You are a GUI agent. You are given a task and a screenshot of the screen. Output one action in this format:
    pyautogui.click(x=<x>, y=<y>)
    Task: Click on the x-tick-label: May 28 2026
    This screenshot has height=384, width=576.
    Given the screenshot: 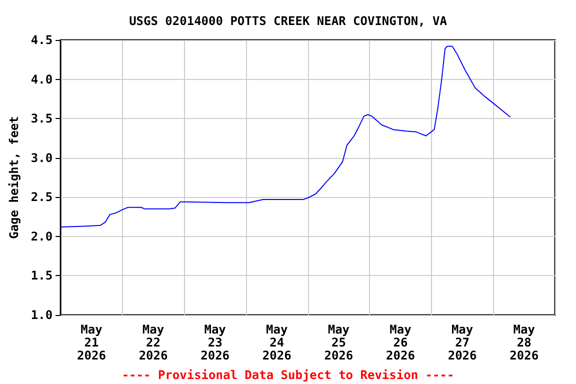 What is the action you would take?
    pyautogui.click(x=524, y=342)
    